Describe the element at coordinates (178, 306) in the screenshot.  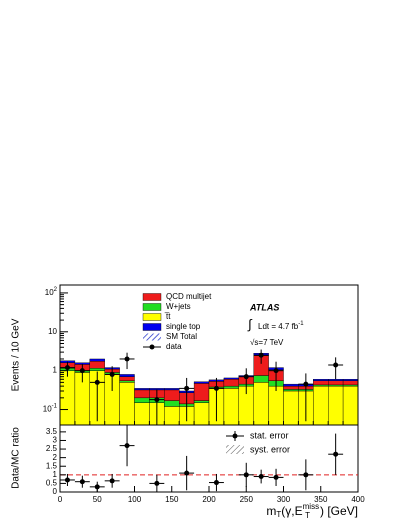
I see `legend-label: W+jets` at that location.